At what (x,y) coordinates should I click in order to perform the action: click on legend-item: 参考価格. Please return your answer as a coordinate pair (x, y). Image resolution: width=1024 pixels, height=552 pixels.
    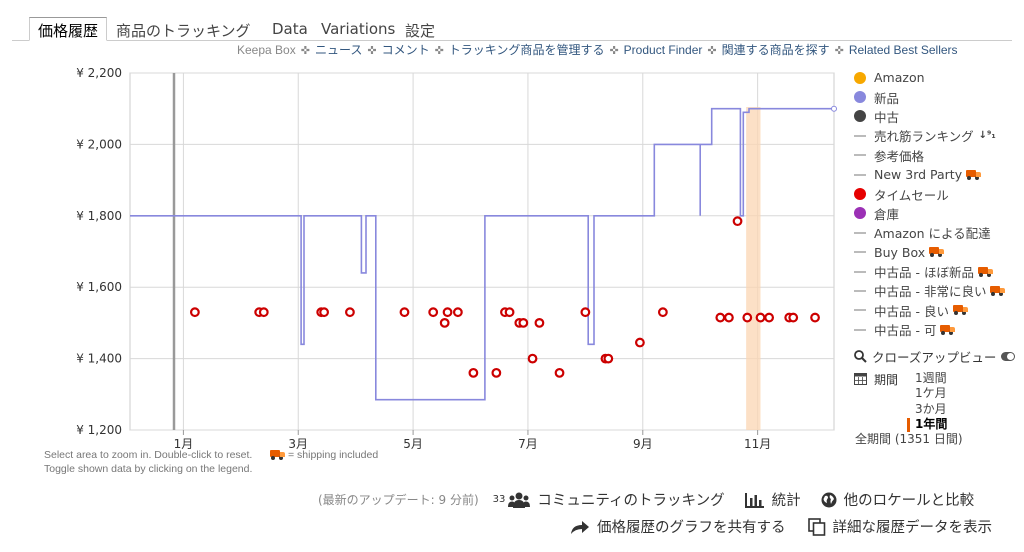
    Looking at the image, I should click on (937, 155).